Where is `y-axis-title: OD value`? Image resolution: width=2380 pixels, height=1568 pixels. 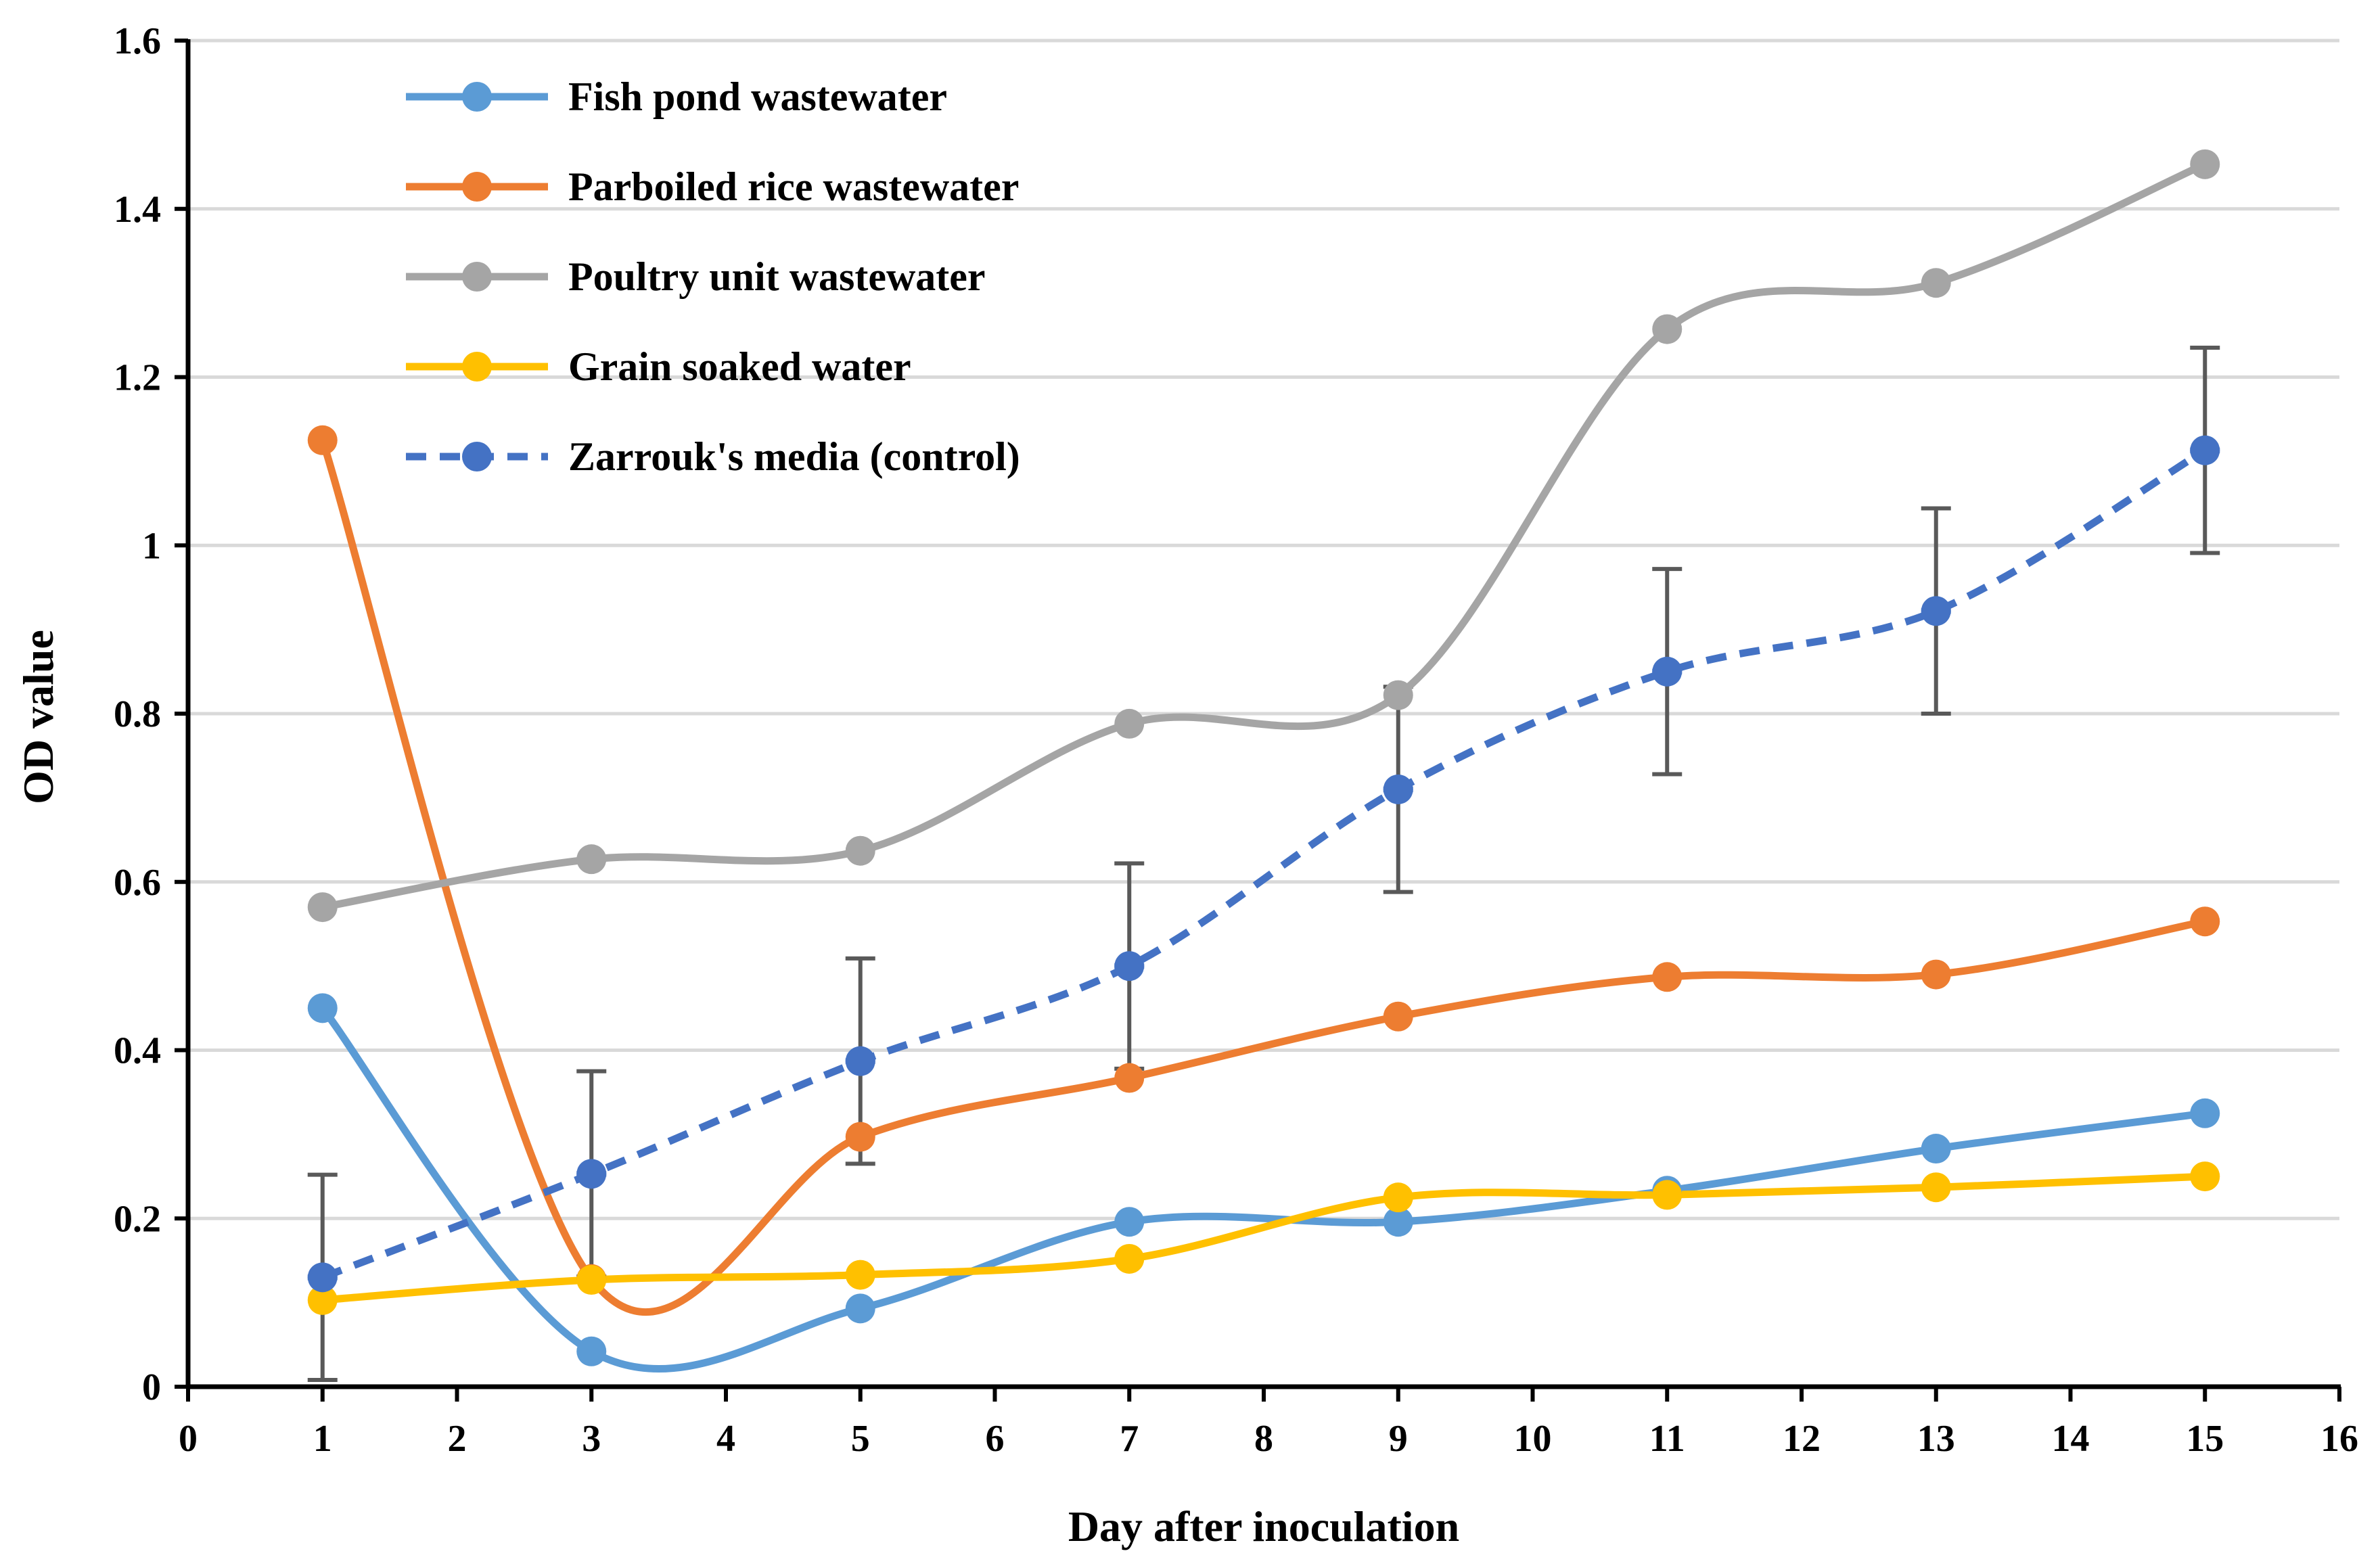 y-axis-title: OD value is located at coordinates (38, 717).